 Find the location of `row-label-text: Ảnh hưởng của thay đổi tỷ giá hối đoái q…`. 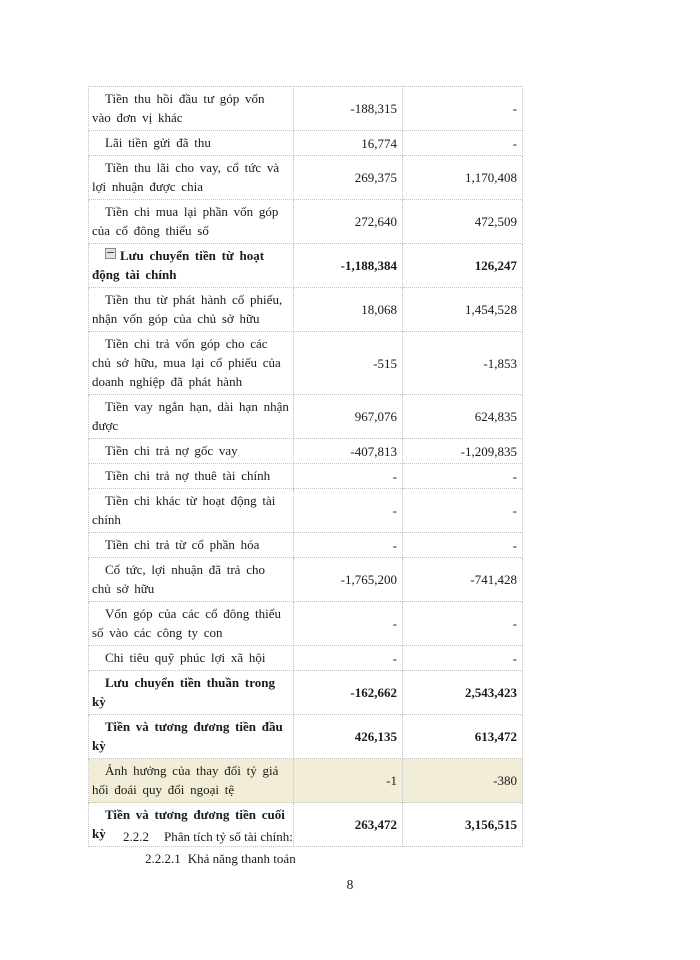

row-label-text: Ảnh hưởng của thay đổi tỷ giá hối đoái q… is located at coordinates (185, 780).